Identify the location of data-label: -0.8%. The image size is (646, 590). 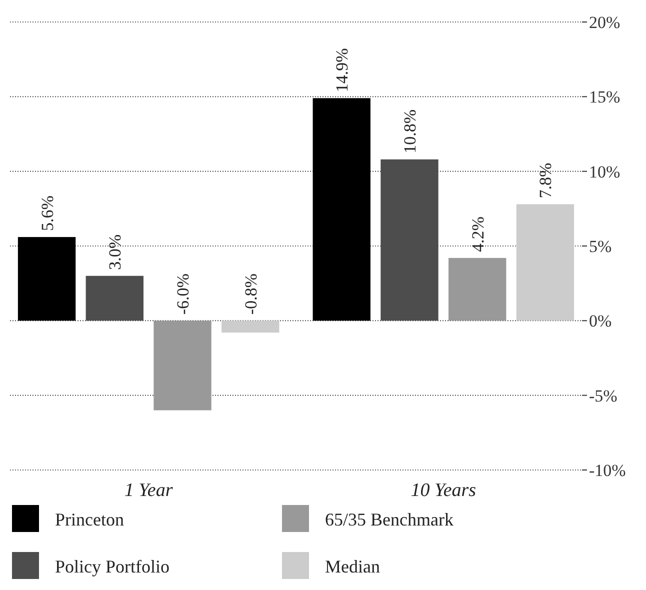
(250, 294).